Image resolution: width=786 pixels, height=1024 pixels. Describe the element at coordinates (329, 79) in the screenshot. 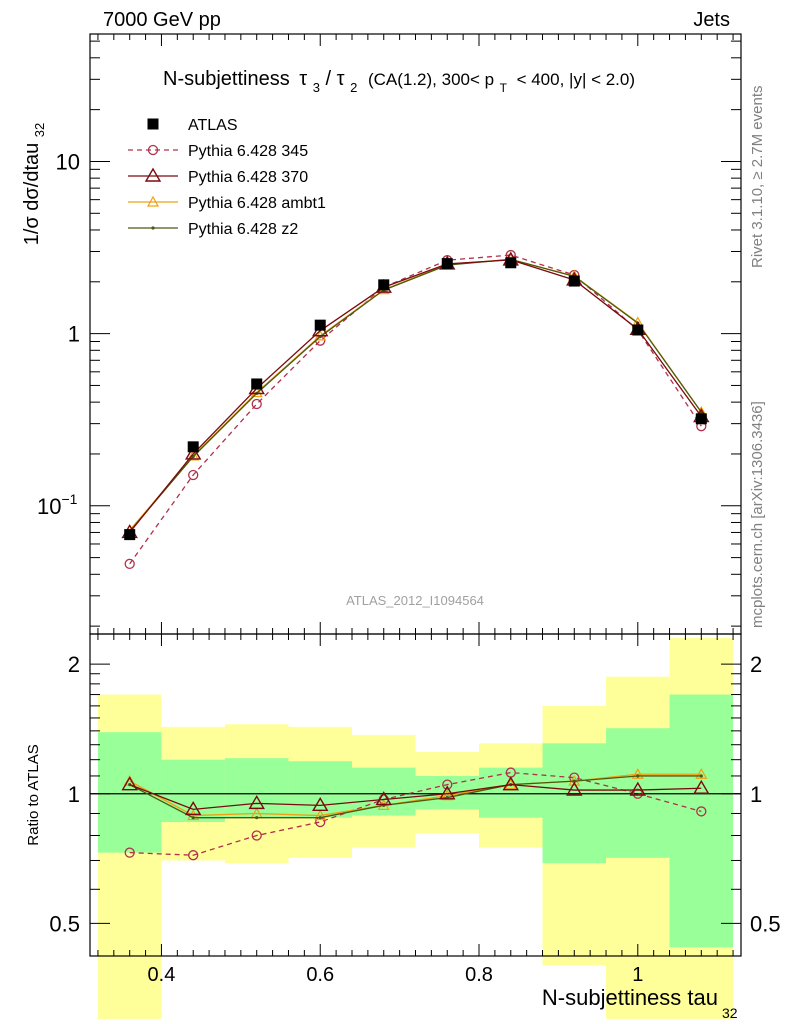

I see `title-slash: /` at that location.